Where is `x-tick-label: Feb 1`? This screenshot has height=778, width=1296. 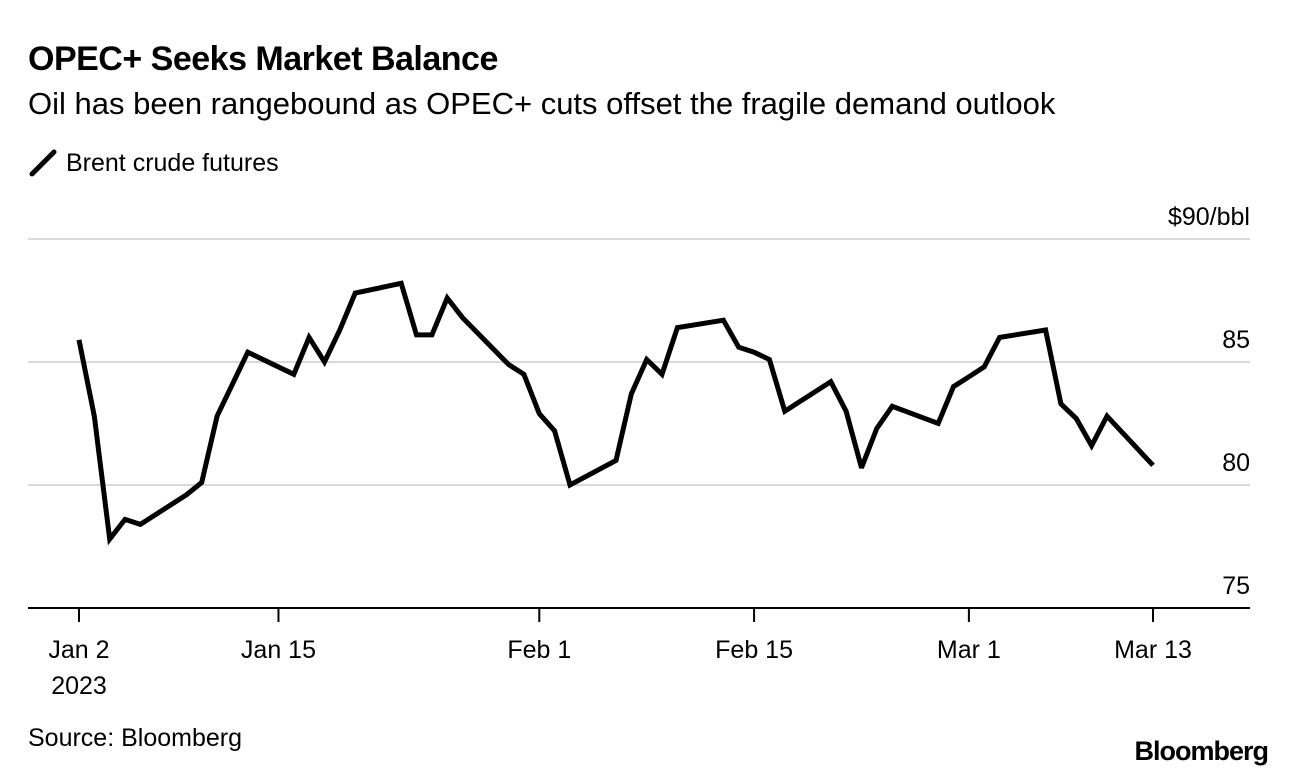 x-tick-label: Feb 1 is located at coordinates (539, 650).